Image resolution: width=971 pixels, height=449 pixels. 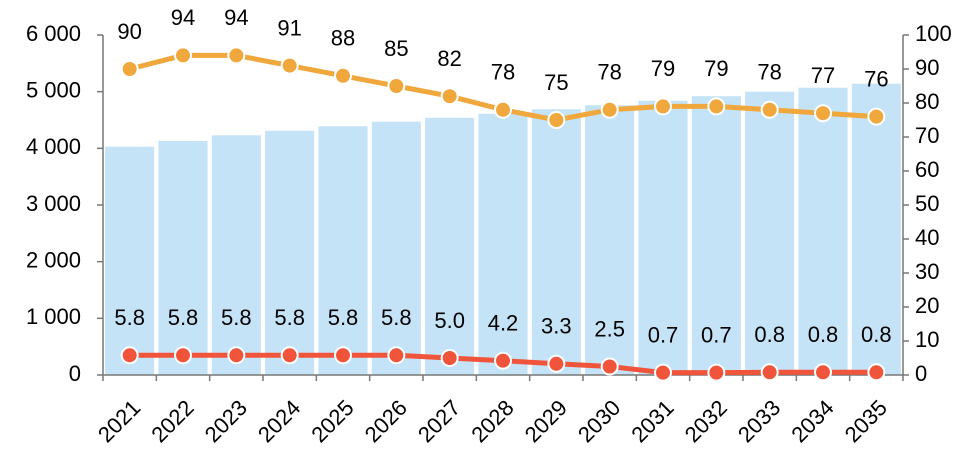 I want to click on data-label: 76, so click(x=876, y=78).